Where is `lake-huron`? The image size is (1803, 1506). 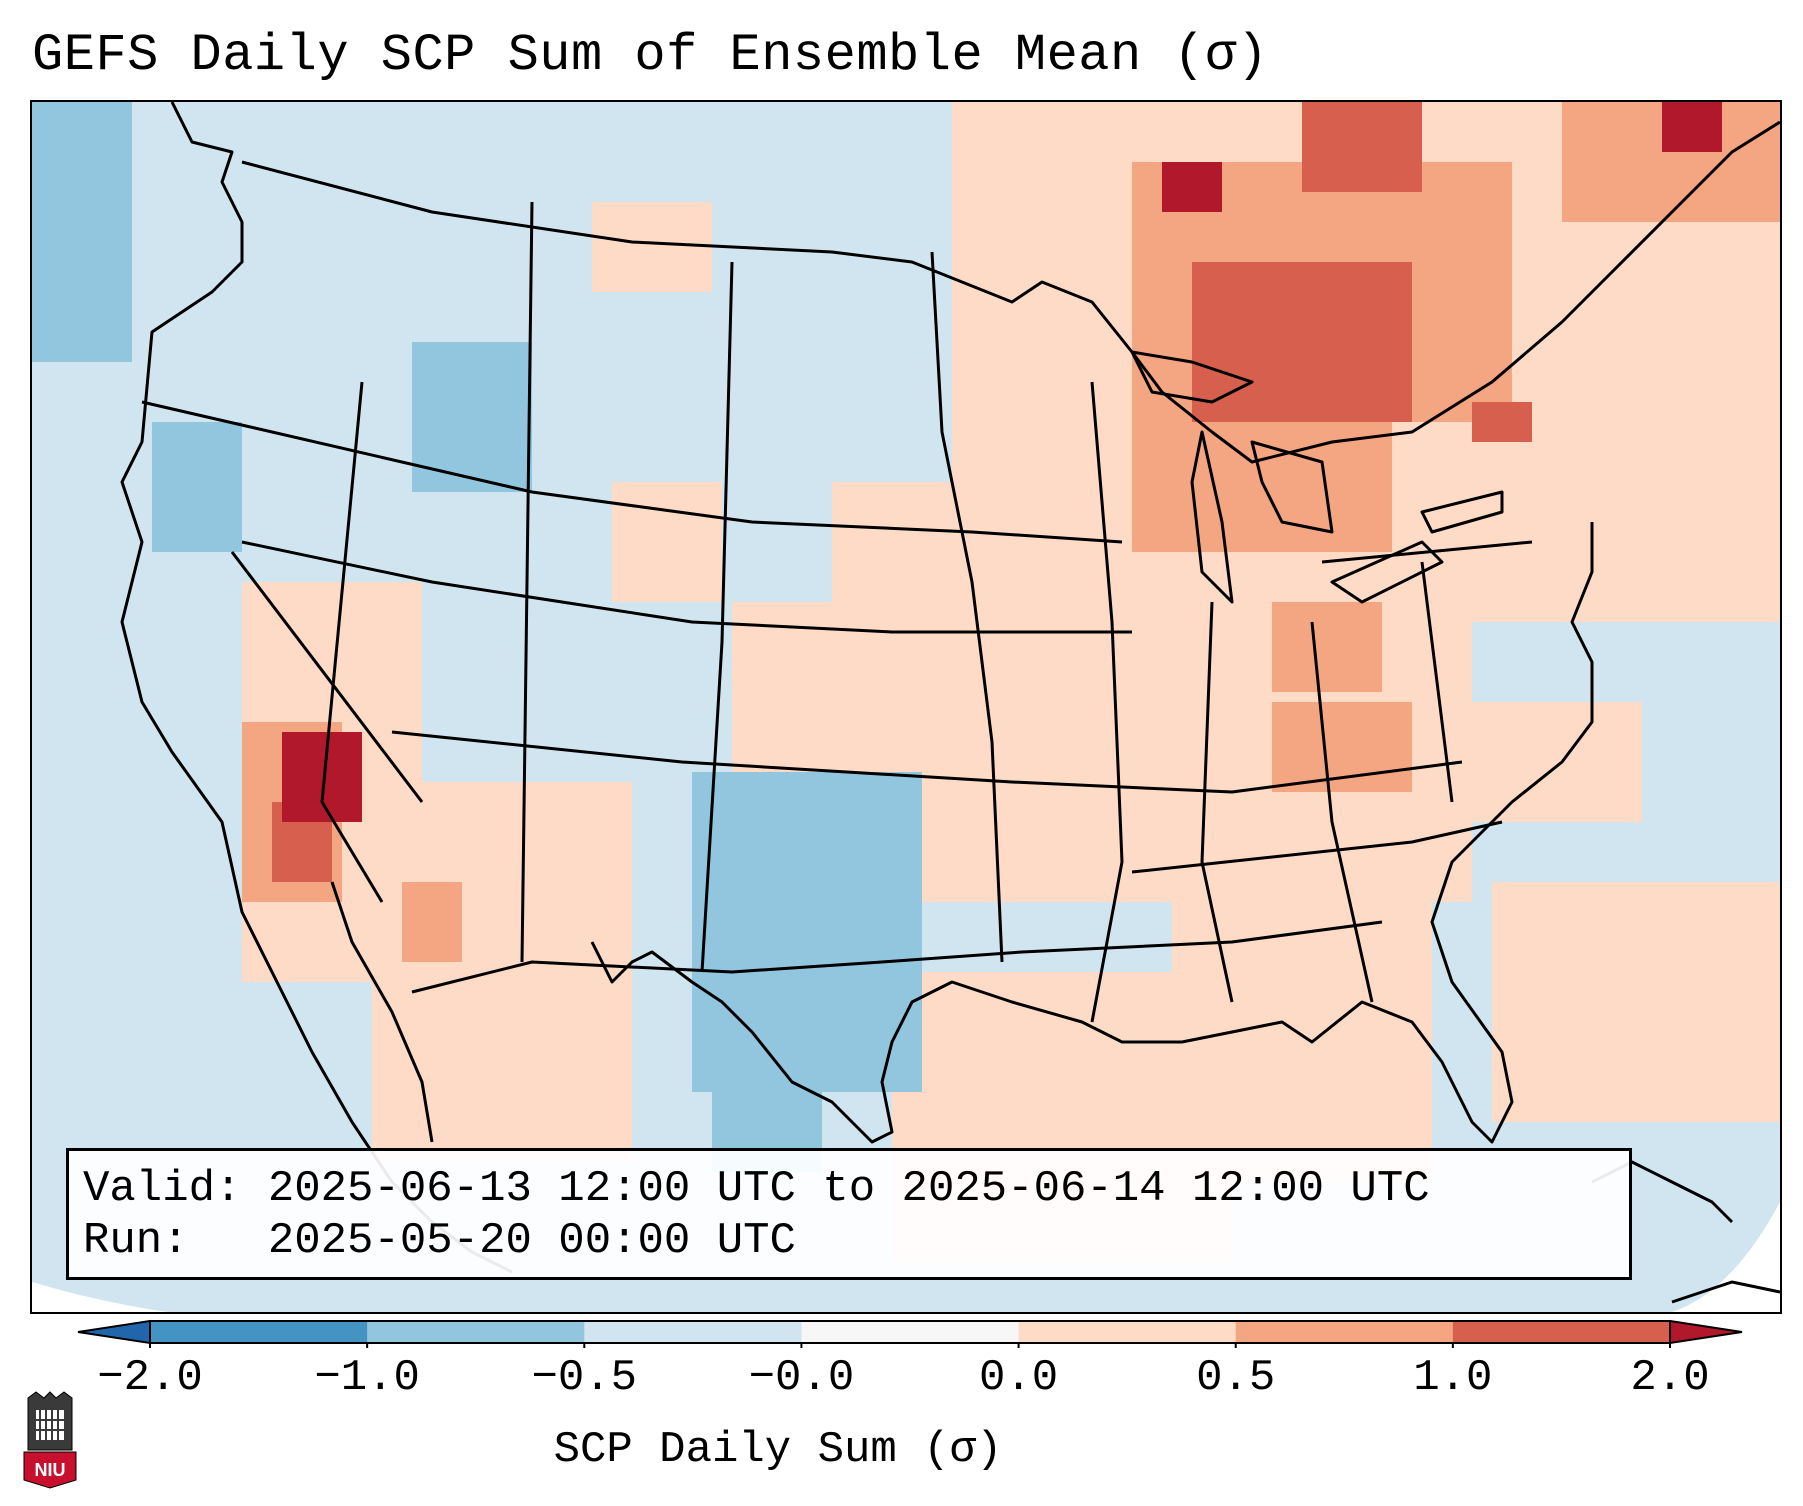 lake-huron is located at coordinates (1292, 487).